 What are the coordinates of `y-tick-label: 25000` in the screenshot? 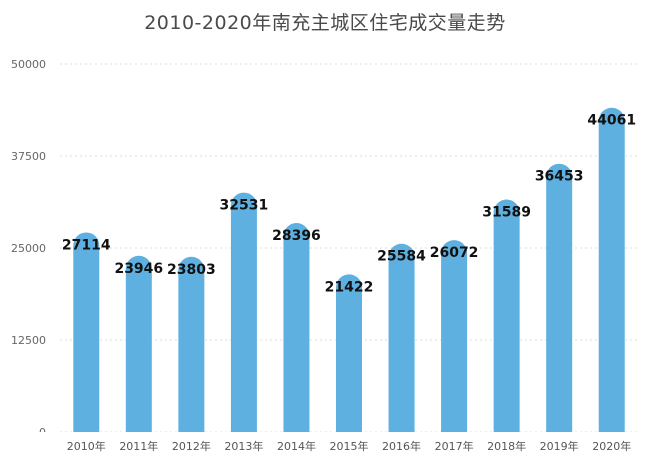 It's located at (28, 248).